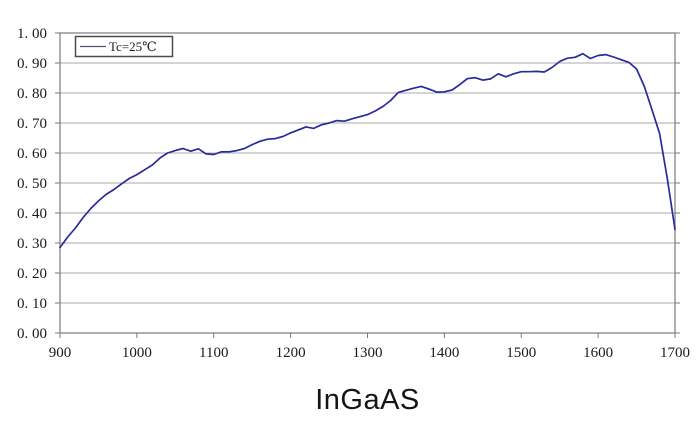  Describe the element at coordinates (32, 64) in the screenshot. I see `y-tick-label: 0. 90` at that location.